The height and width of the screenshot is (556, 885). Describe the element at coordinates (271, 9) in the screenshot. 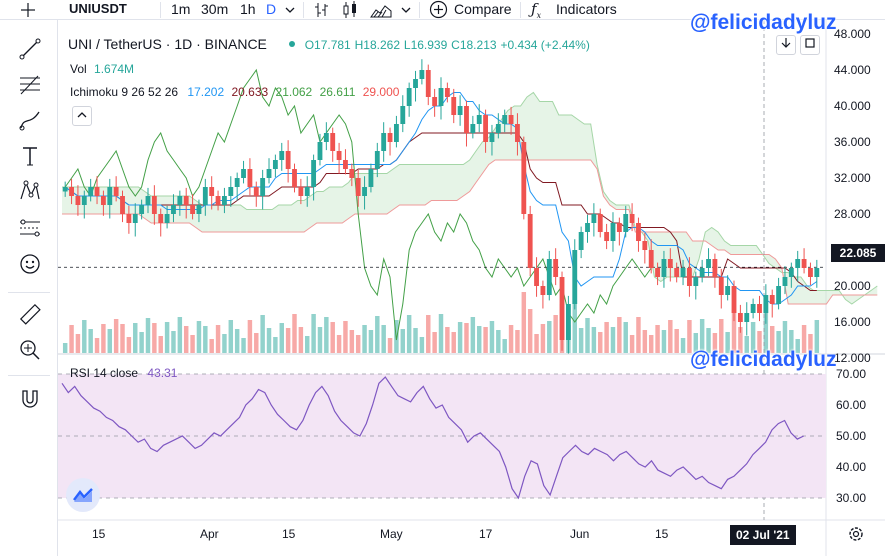

I see `interval-d: D` at that location.